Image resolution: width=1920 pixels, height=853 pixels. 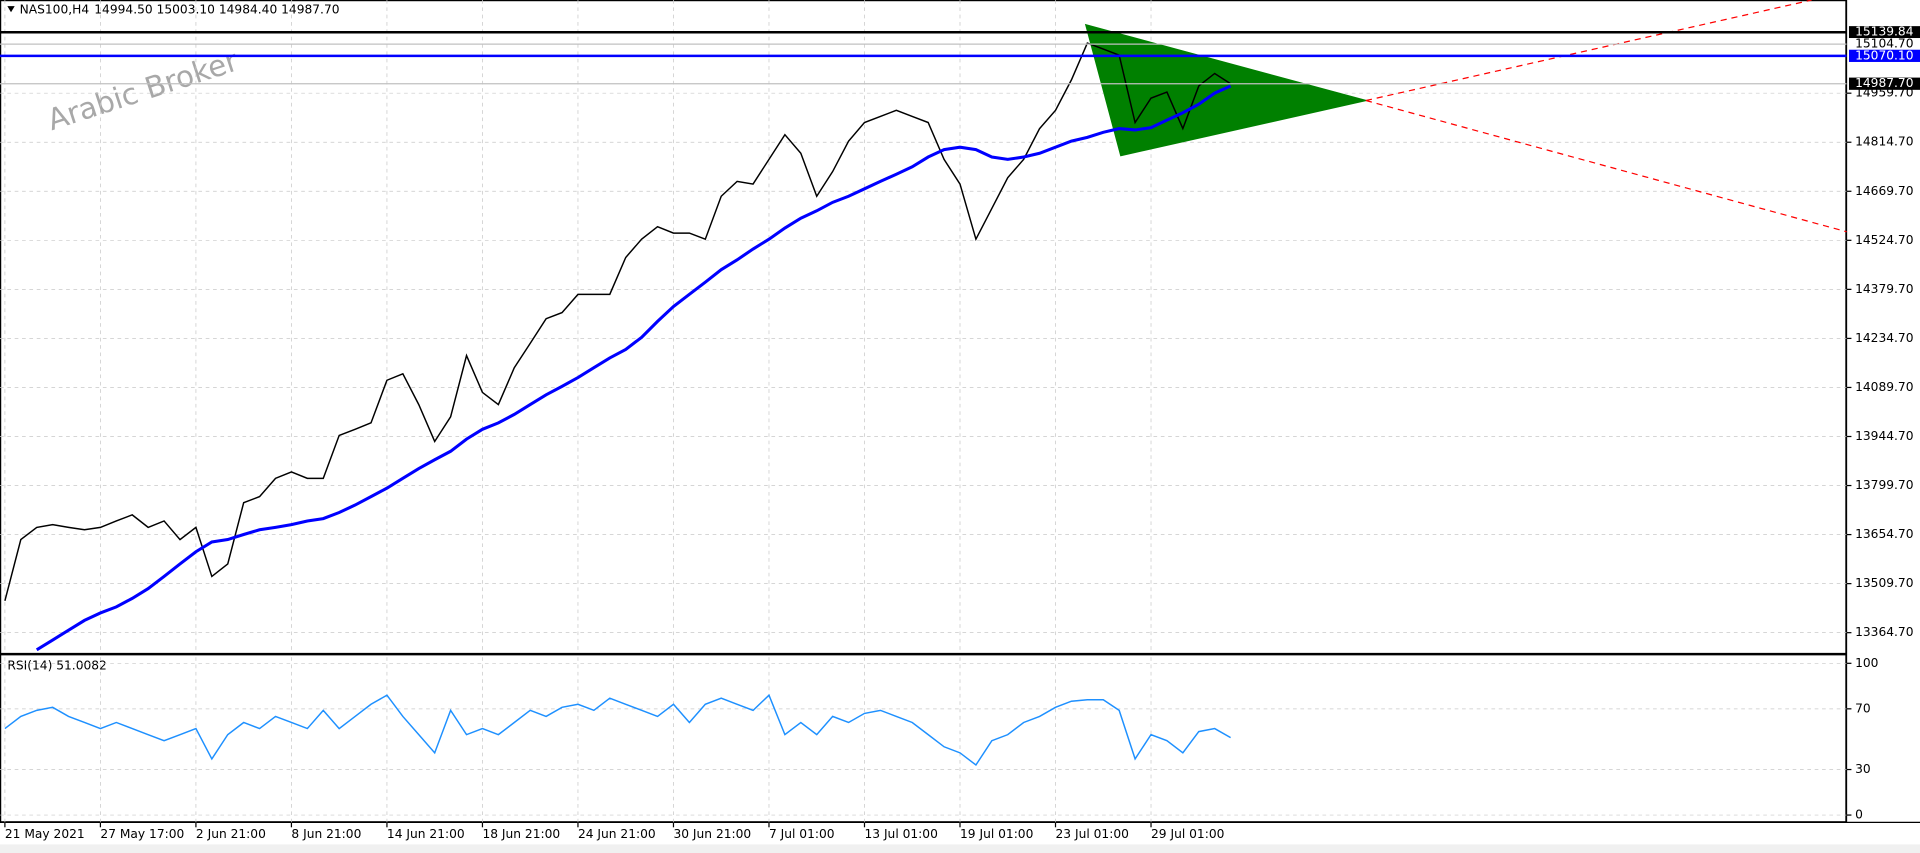 What do you see at coordinates (1866, 663) in the screenshot?
I see `y-tick-label: 100` at bounding box center [1866, 663].